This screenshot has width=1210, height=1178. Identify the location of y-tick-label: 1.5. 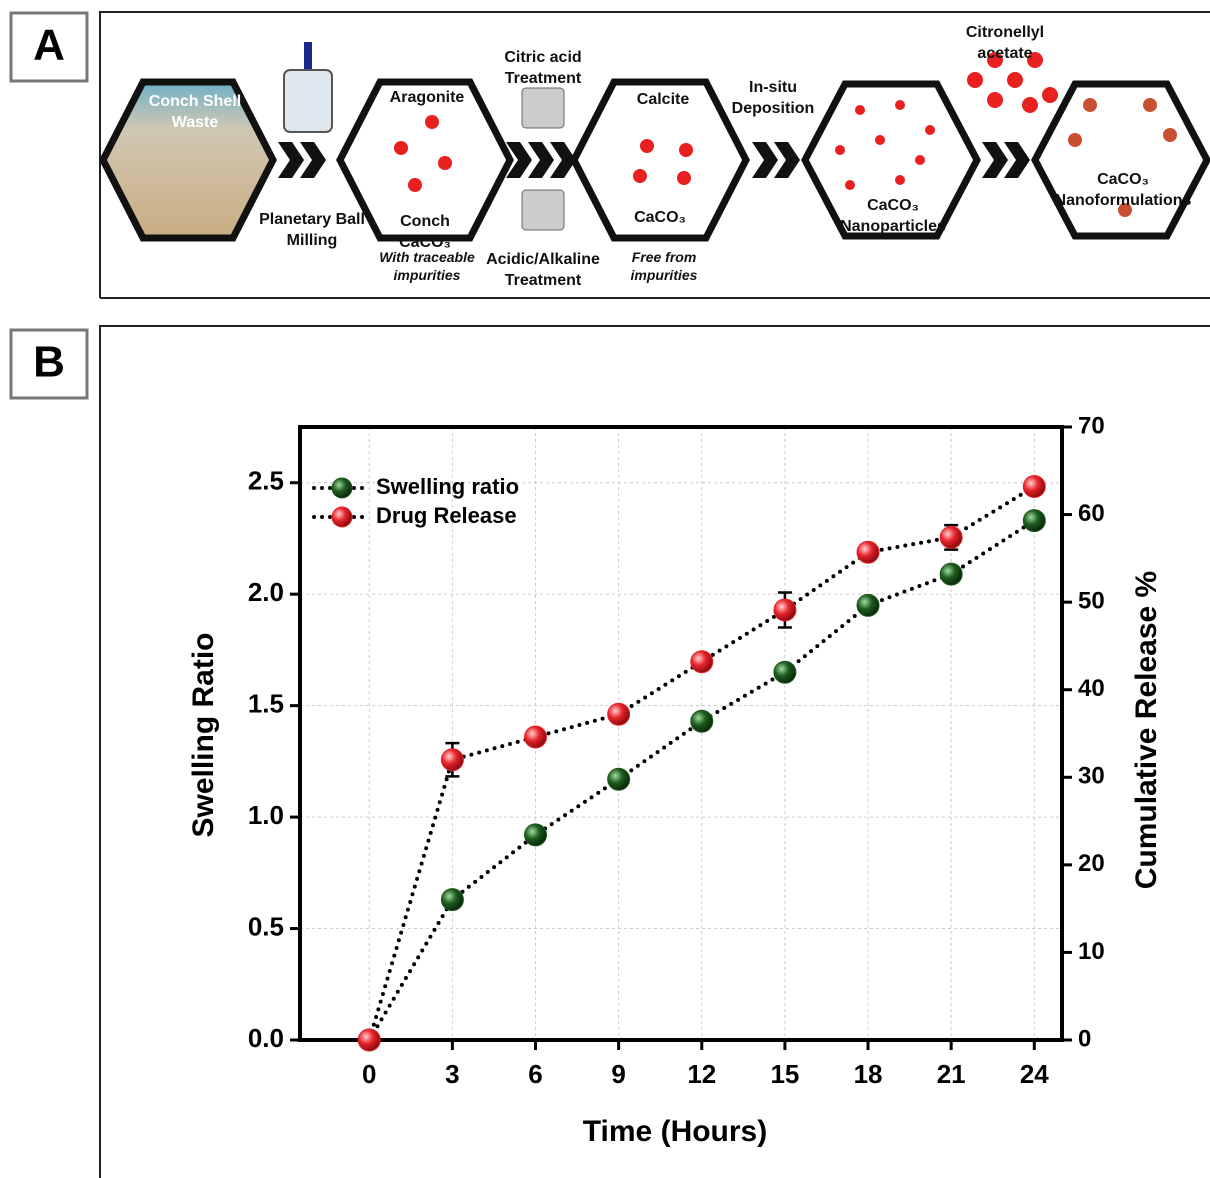
(266, 704).